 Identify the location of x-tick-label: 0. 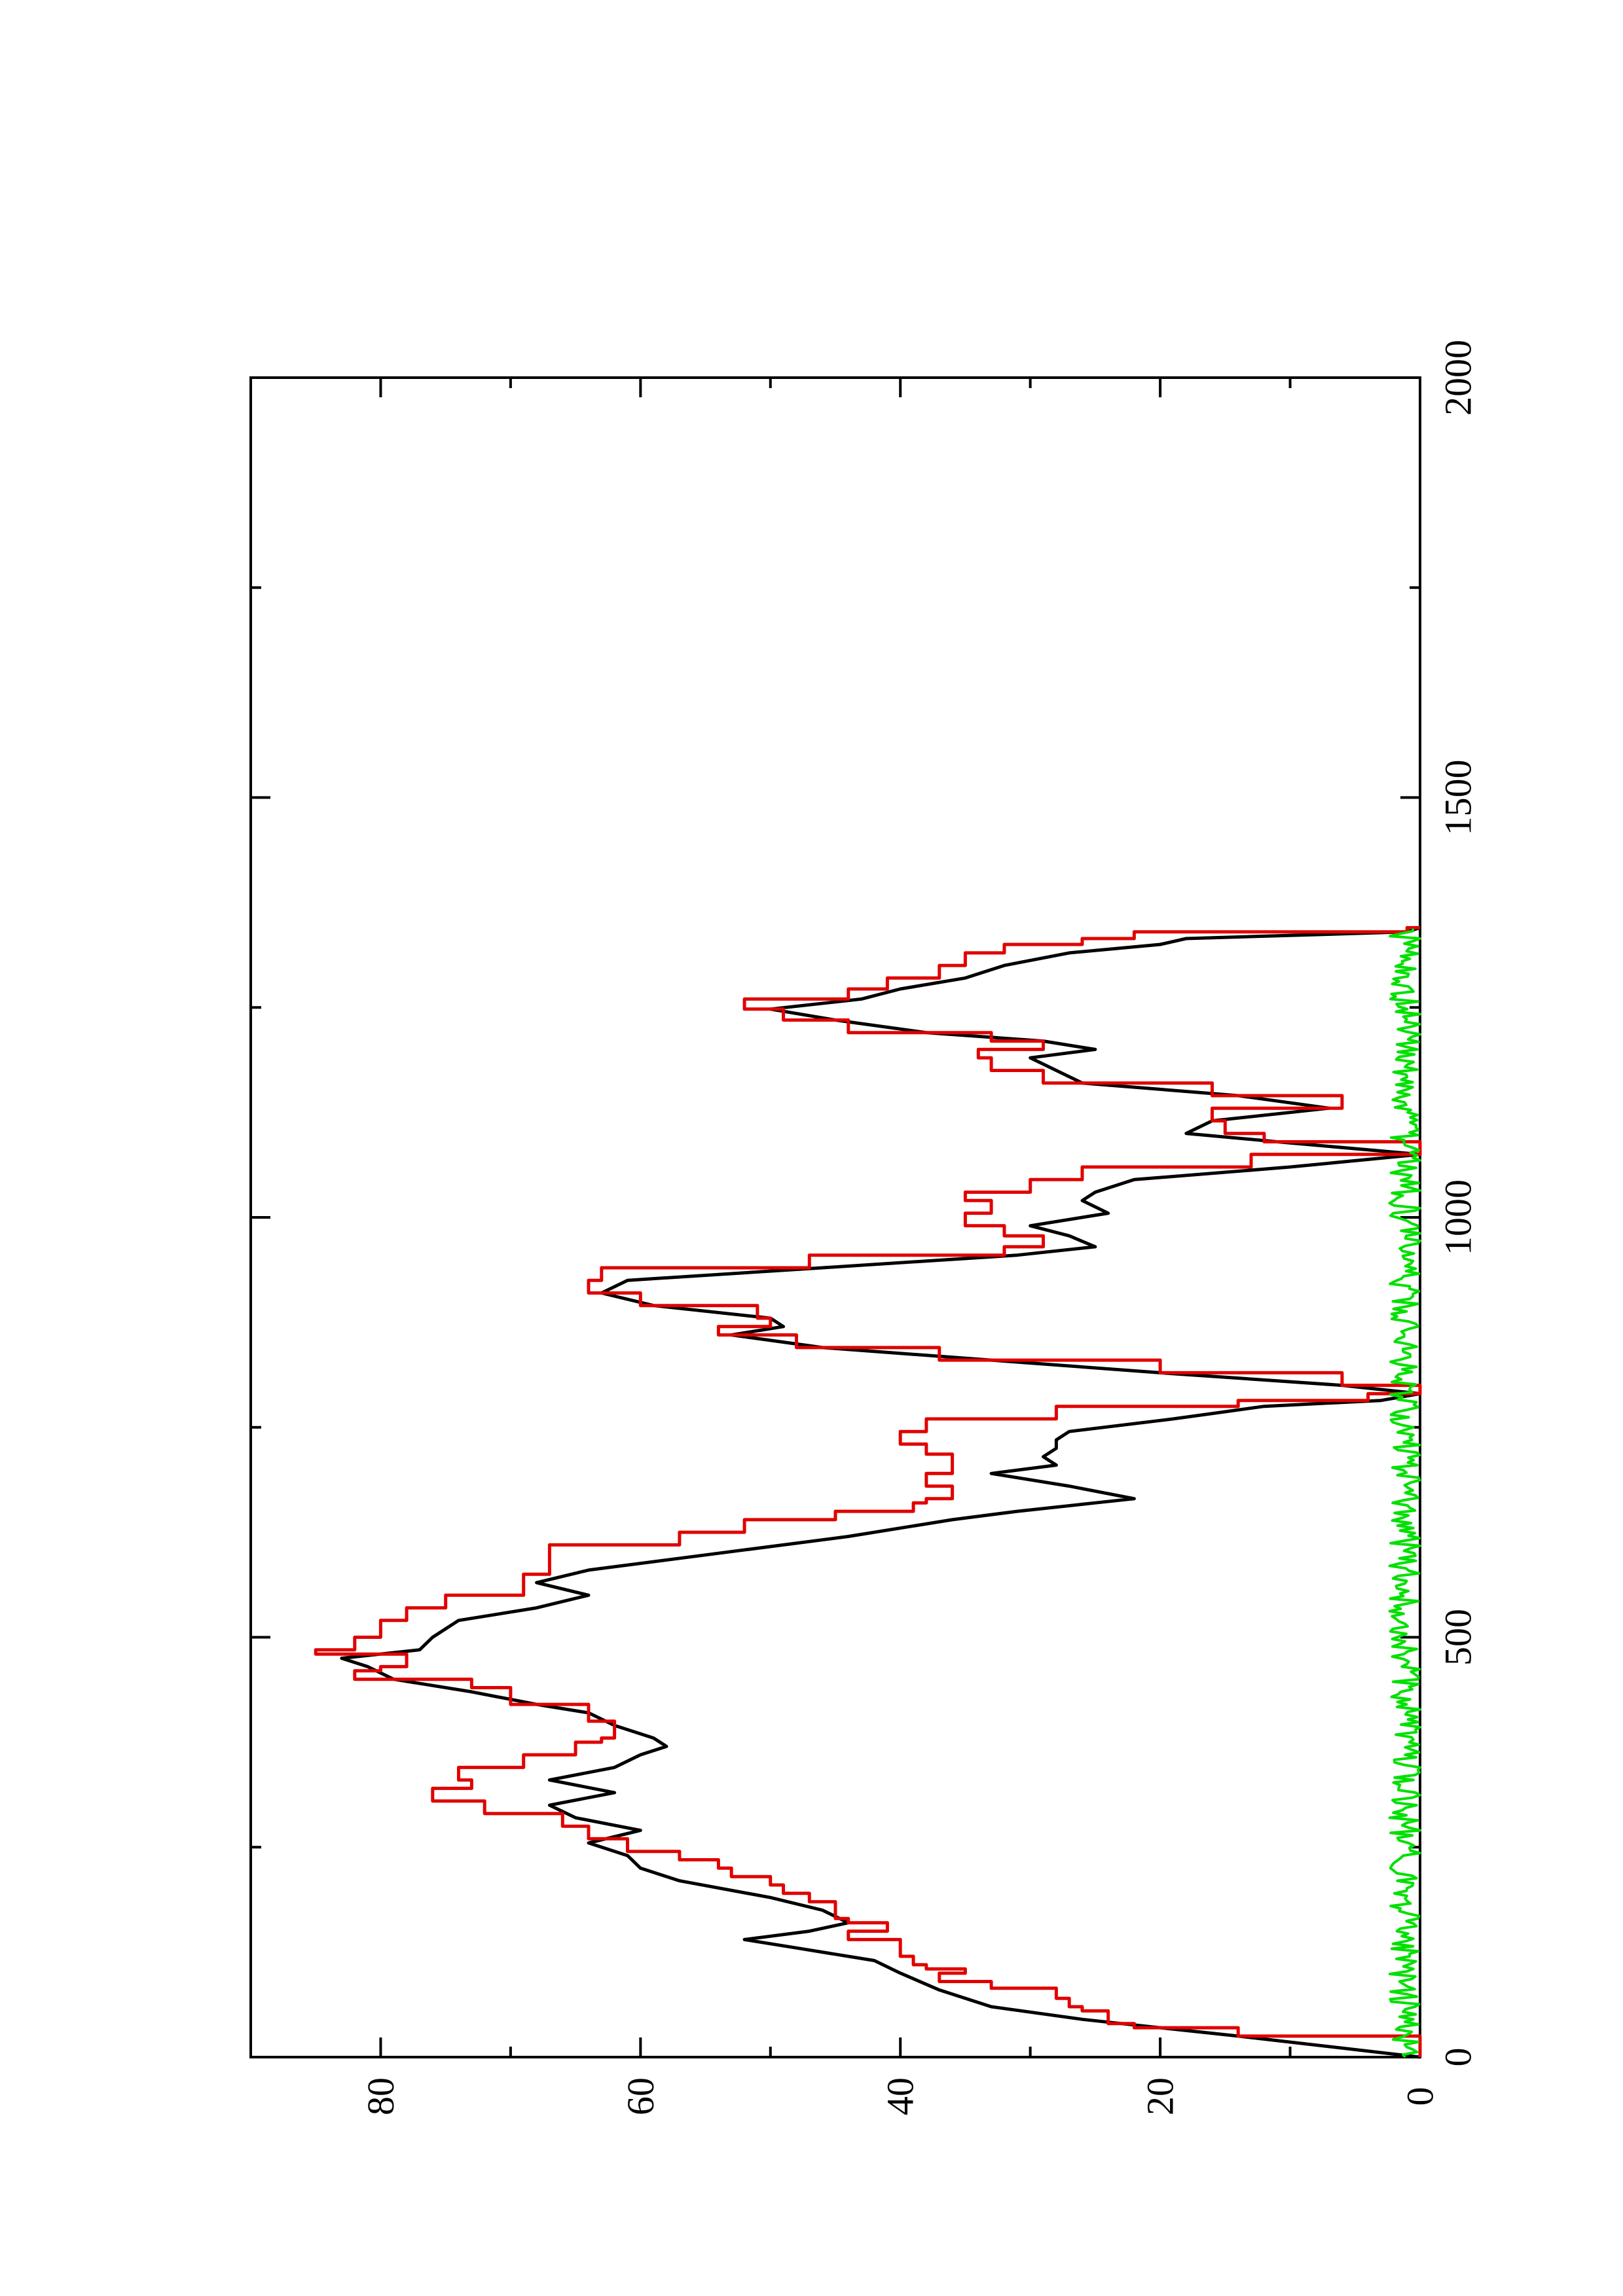
(1458, 2057).